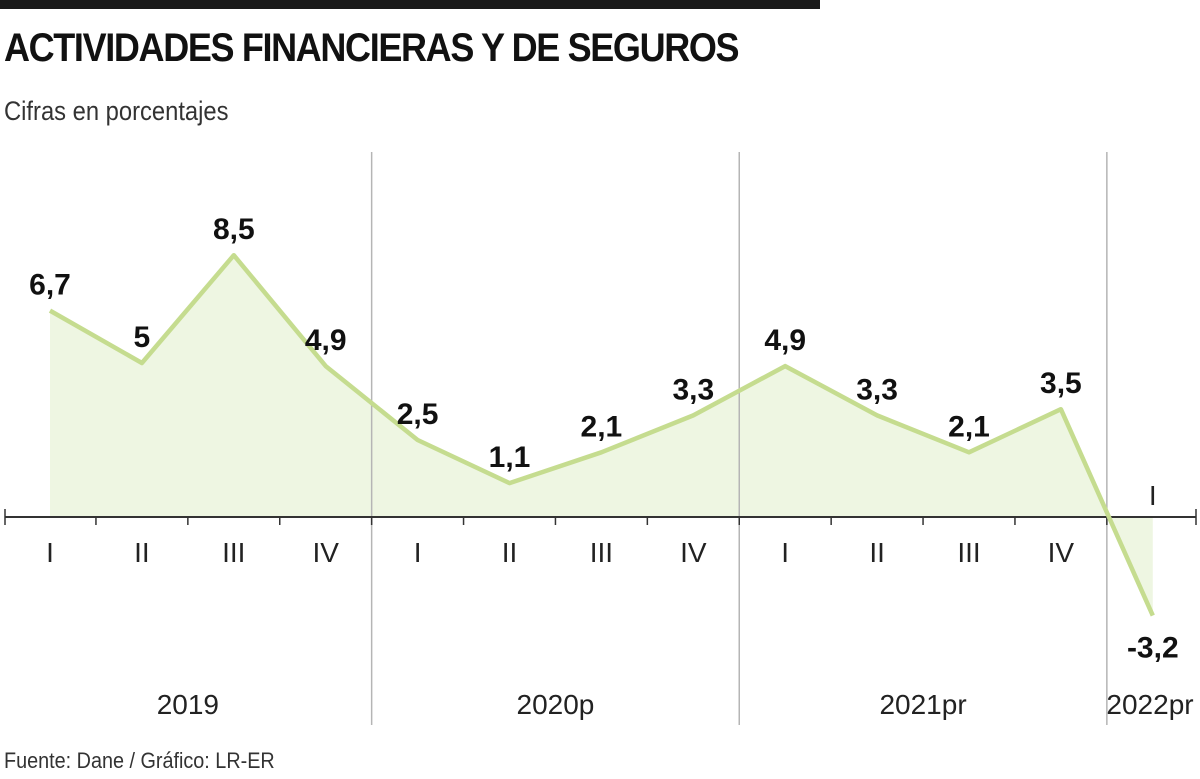 Image resolution: width=1200 pixels, height=779 pixels. What do you see at coordinates (556, 704) in the screenshot?
I see `year-group-label: 2020p` at bounding box center [556, 704].